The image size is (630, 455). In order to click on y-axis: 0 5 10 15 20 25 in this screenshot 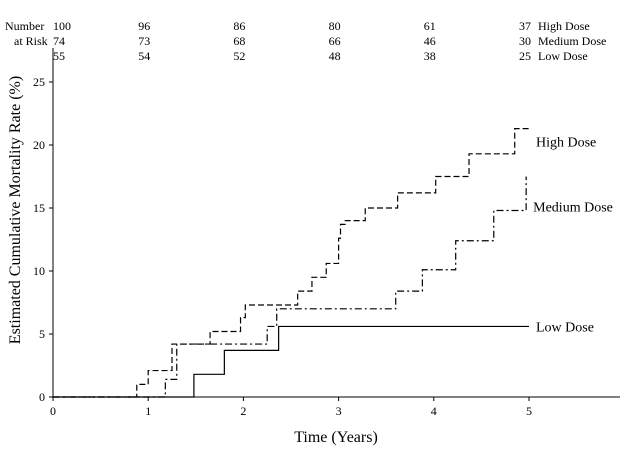, I will do `click(43, 226)`.